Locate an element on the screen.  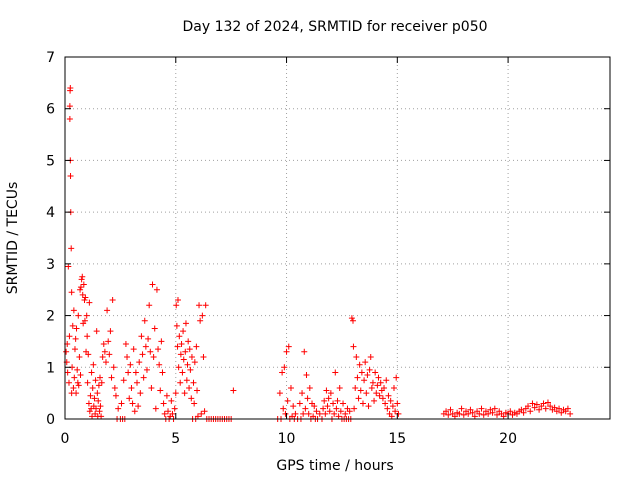
x-tick-label: 0 is located at coordinates (65, 439).